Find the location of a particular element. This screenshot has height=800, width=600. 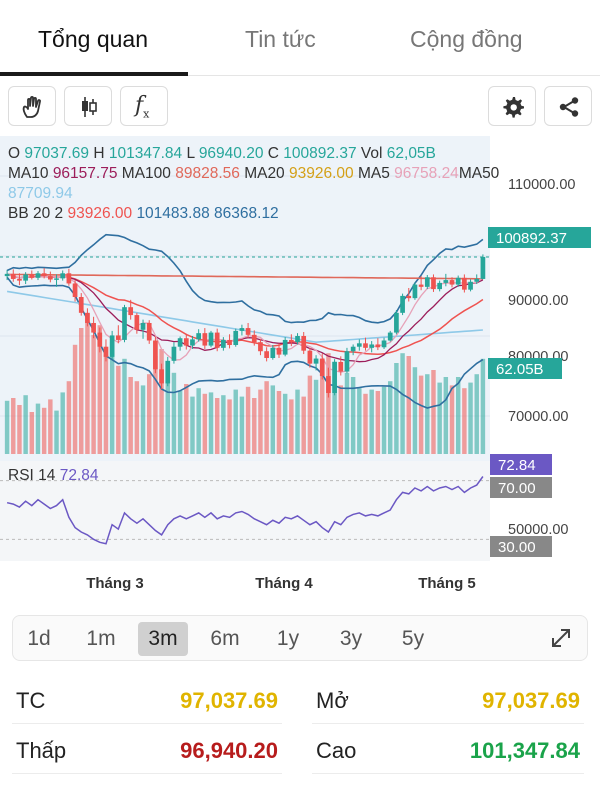

stat-low-value: 96,940.20 is located at coordinates (229, 750).